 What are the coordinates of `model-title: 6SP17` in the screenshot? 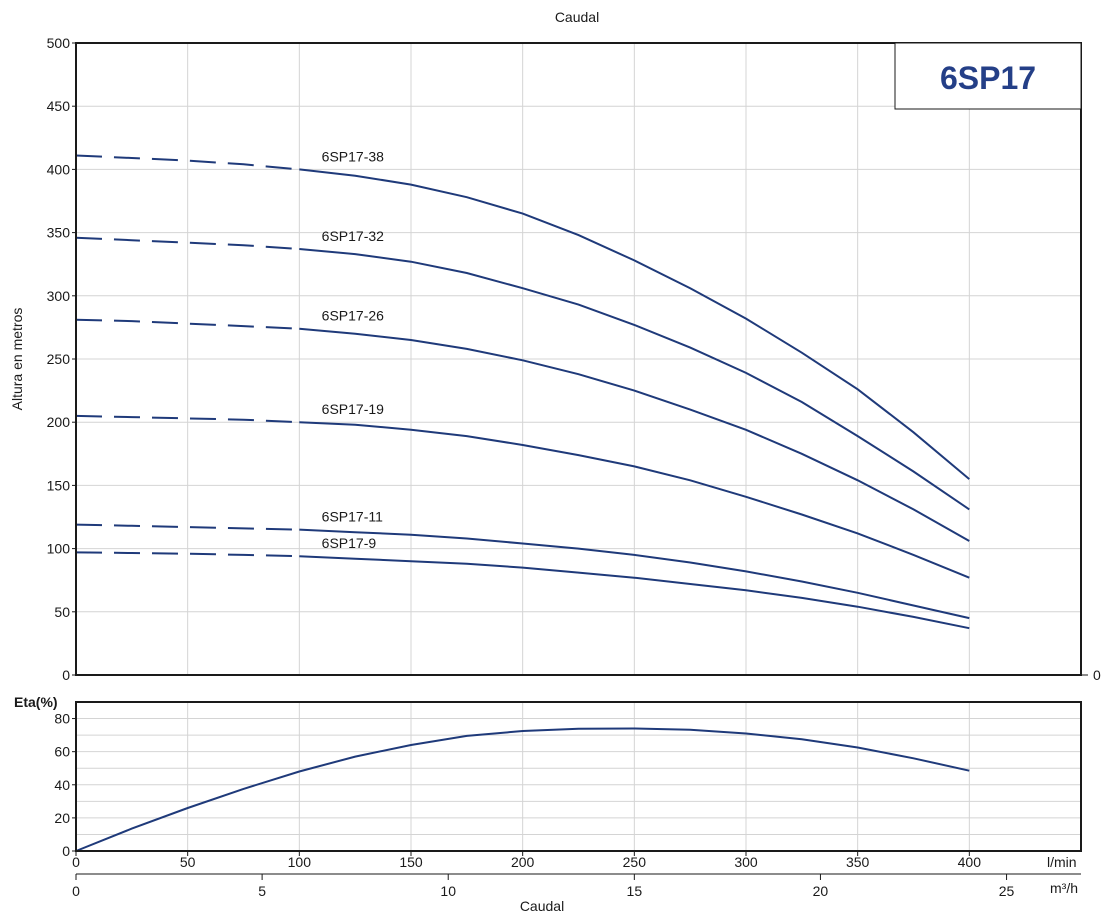 It's located at (988, 78).